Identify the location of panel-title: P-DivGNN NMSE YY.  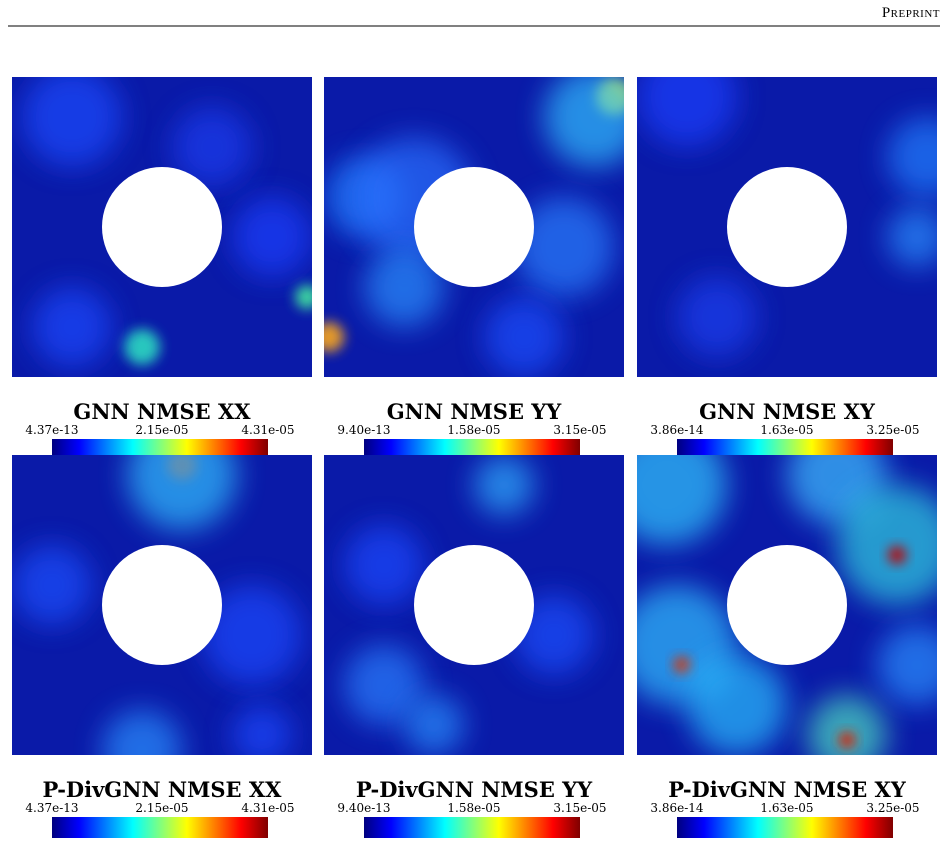
(474, 789).